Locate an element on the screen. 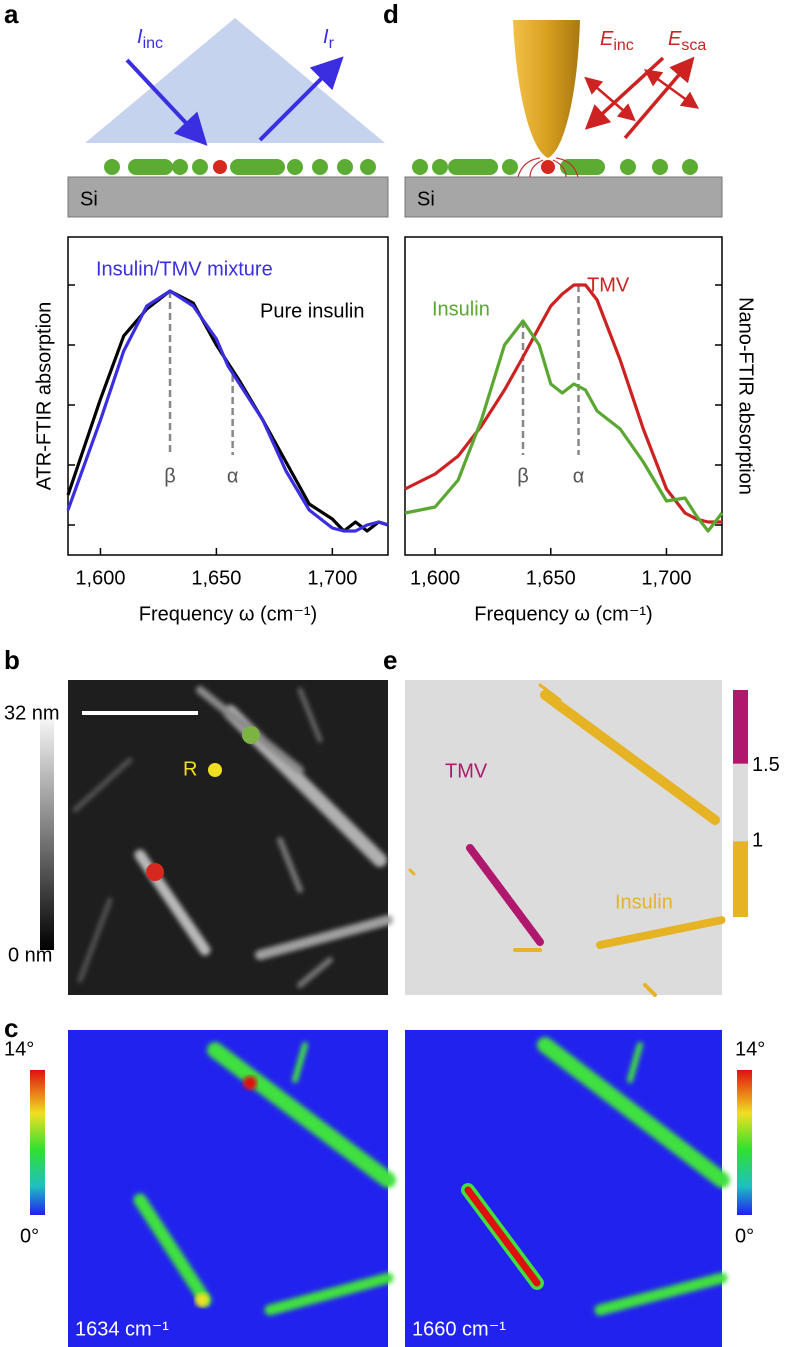 Image resolution: width=788 pixels, height=1347 pixels. panel-label: a is located at coordinates (11, 14).